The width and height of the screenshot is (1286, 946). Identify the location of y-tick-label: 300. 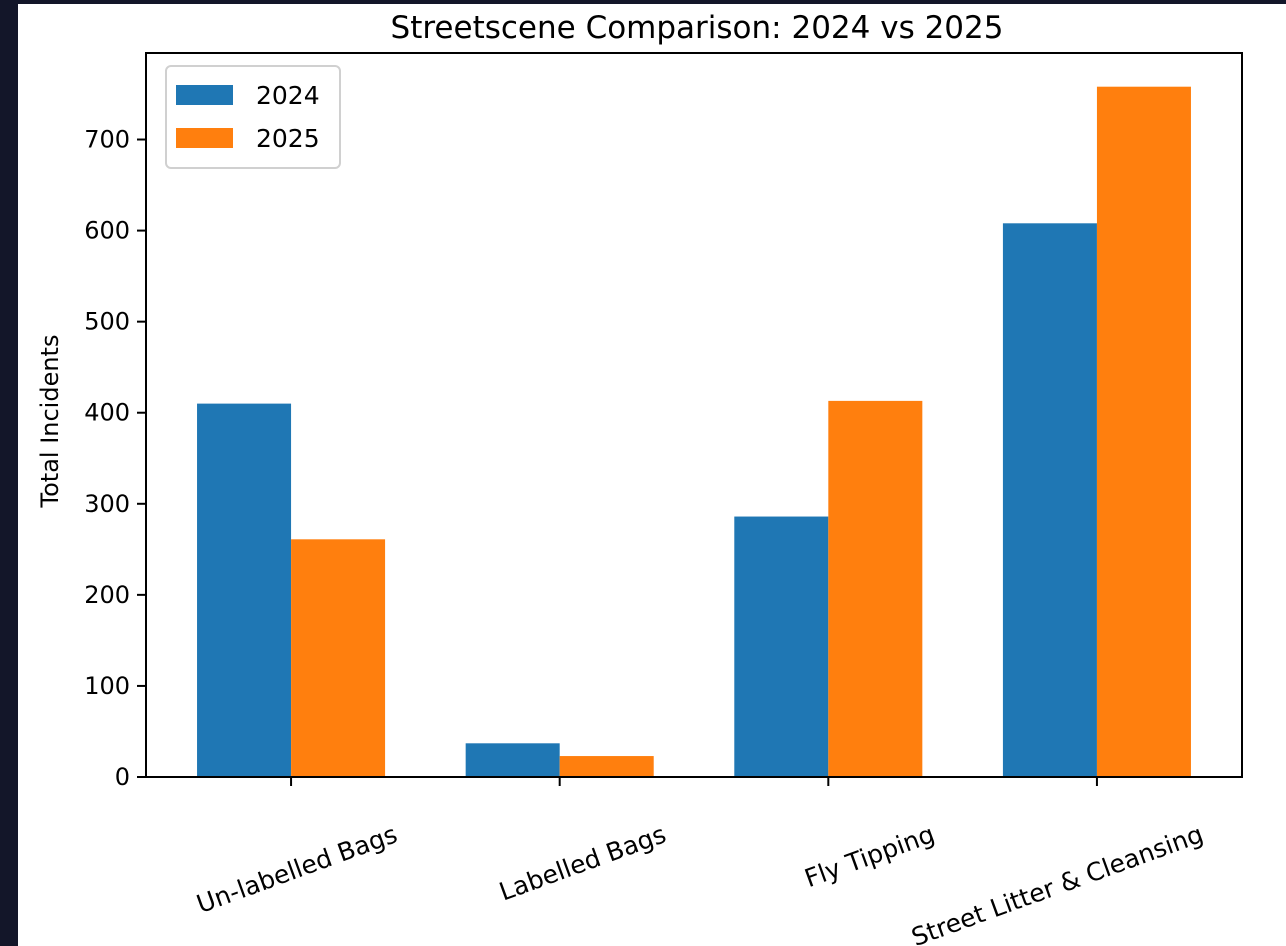
(107, 504).